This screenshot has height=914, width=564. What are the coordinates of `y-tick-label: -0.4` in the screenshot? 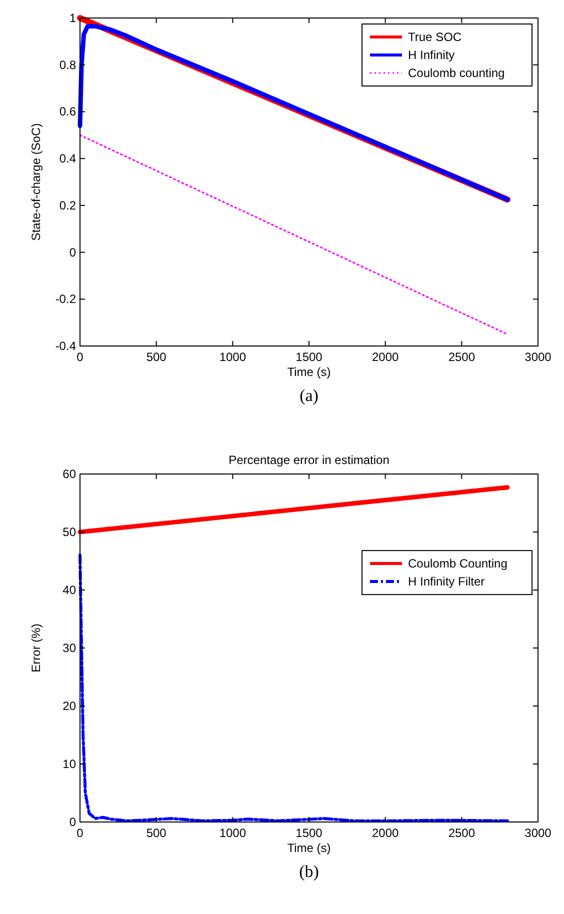 It's located at (65, 346).